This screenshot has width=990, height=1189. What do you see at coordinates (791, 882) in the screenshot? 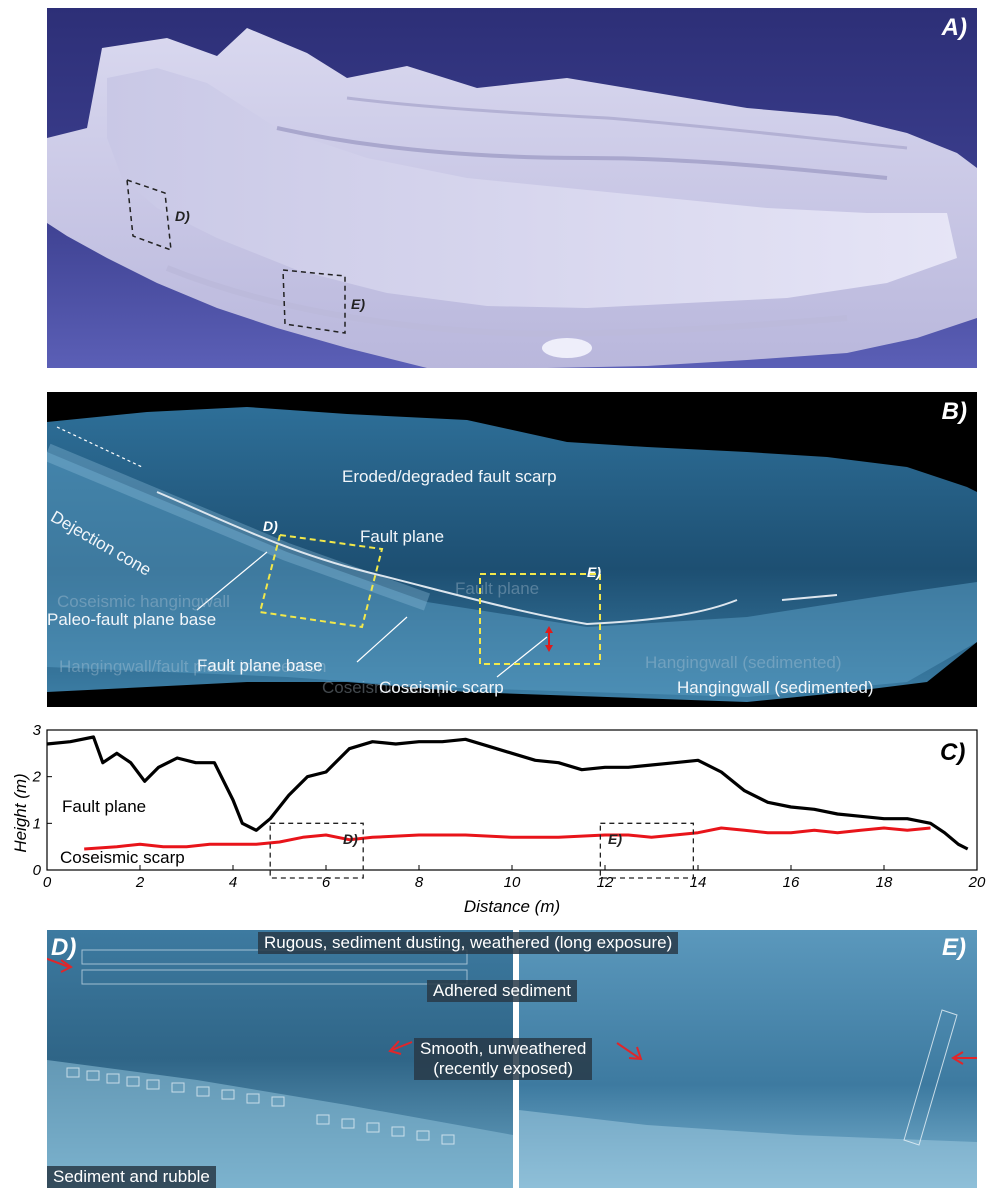
I see `x-tick-label-8: 16` at bounding box center [791, 882].